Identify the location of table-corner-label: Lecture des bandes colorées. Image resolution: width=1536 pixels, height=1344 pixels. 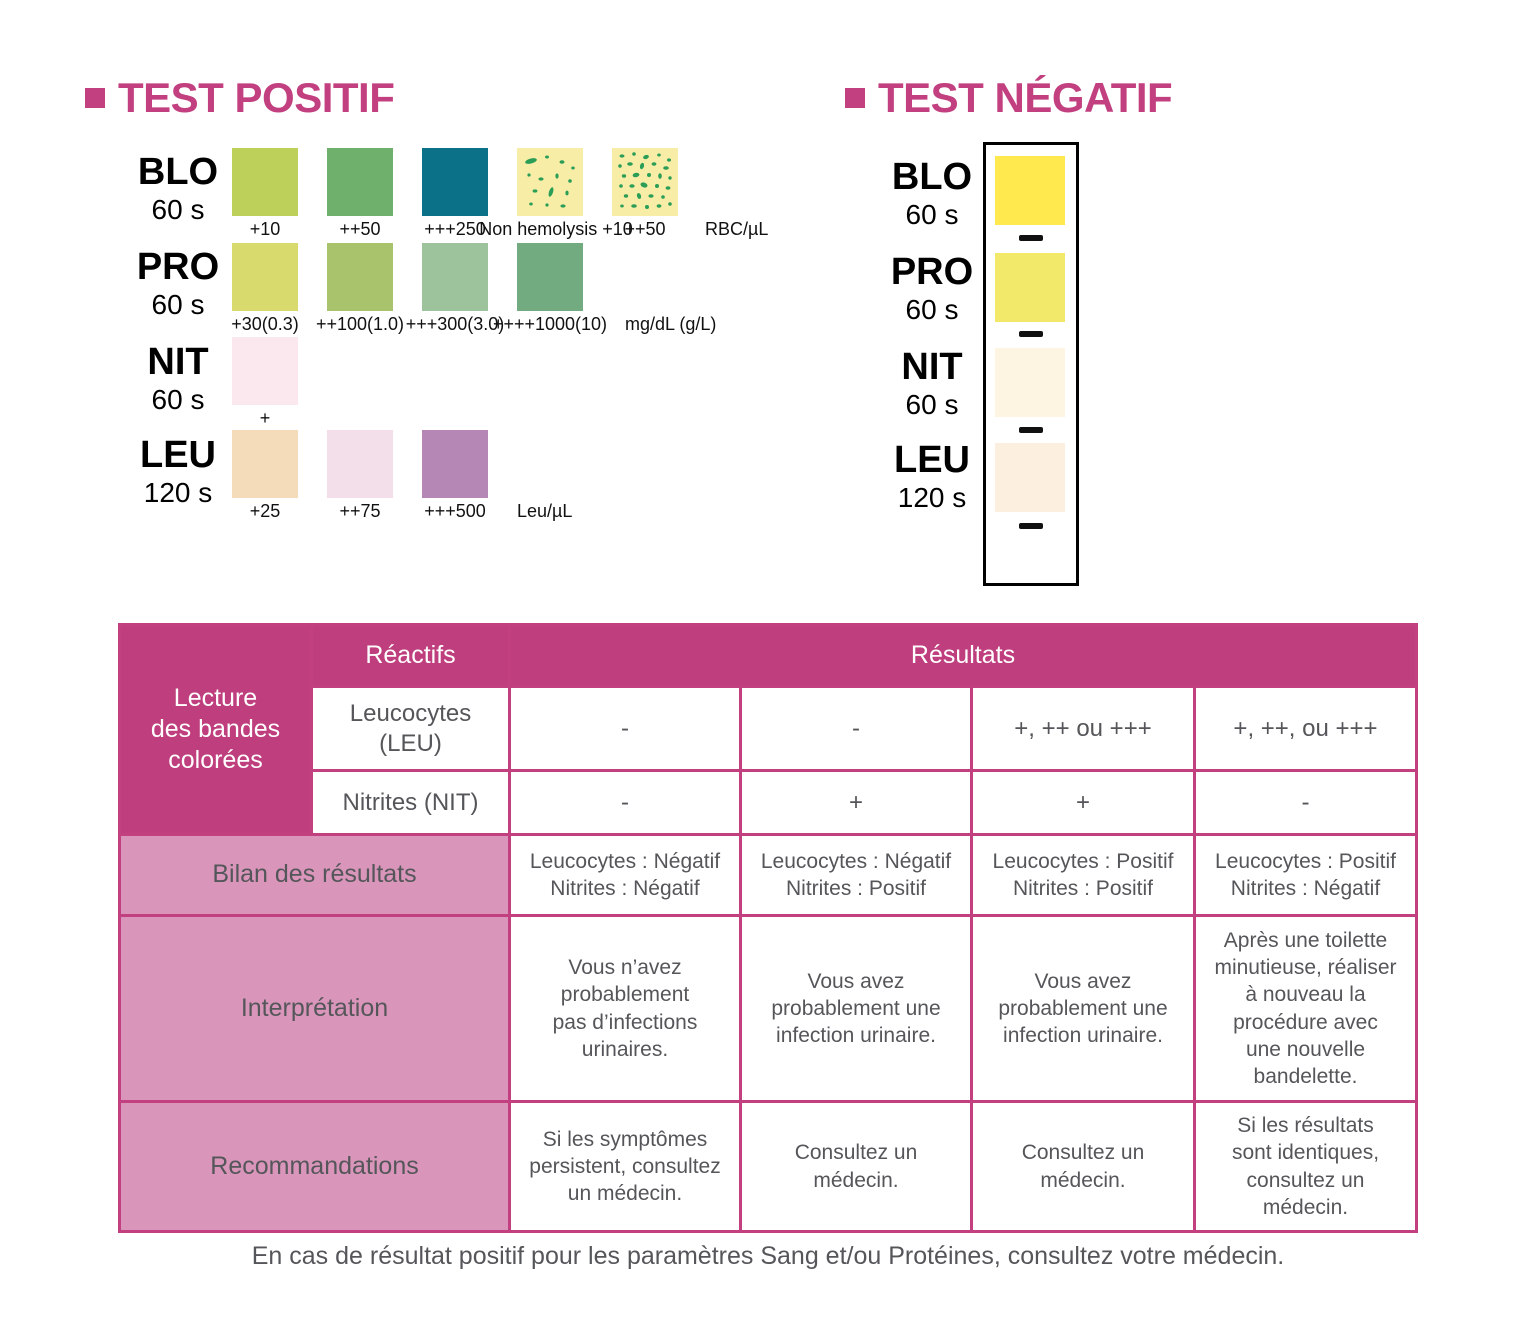
(215, 729).